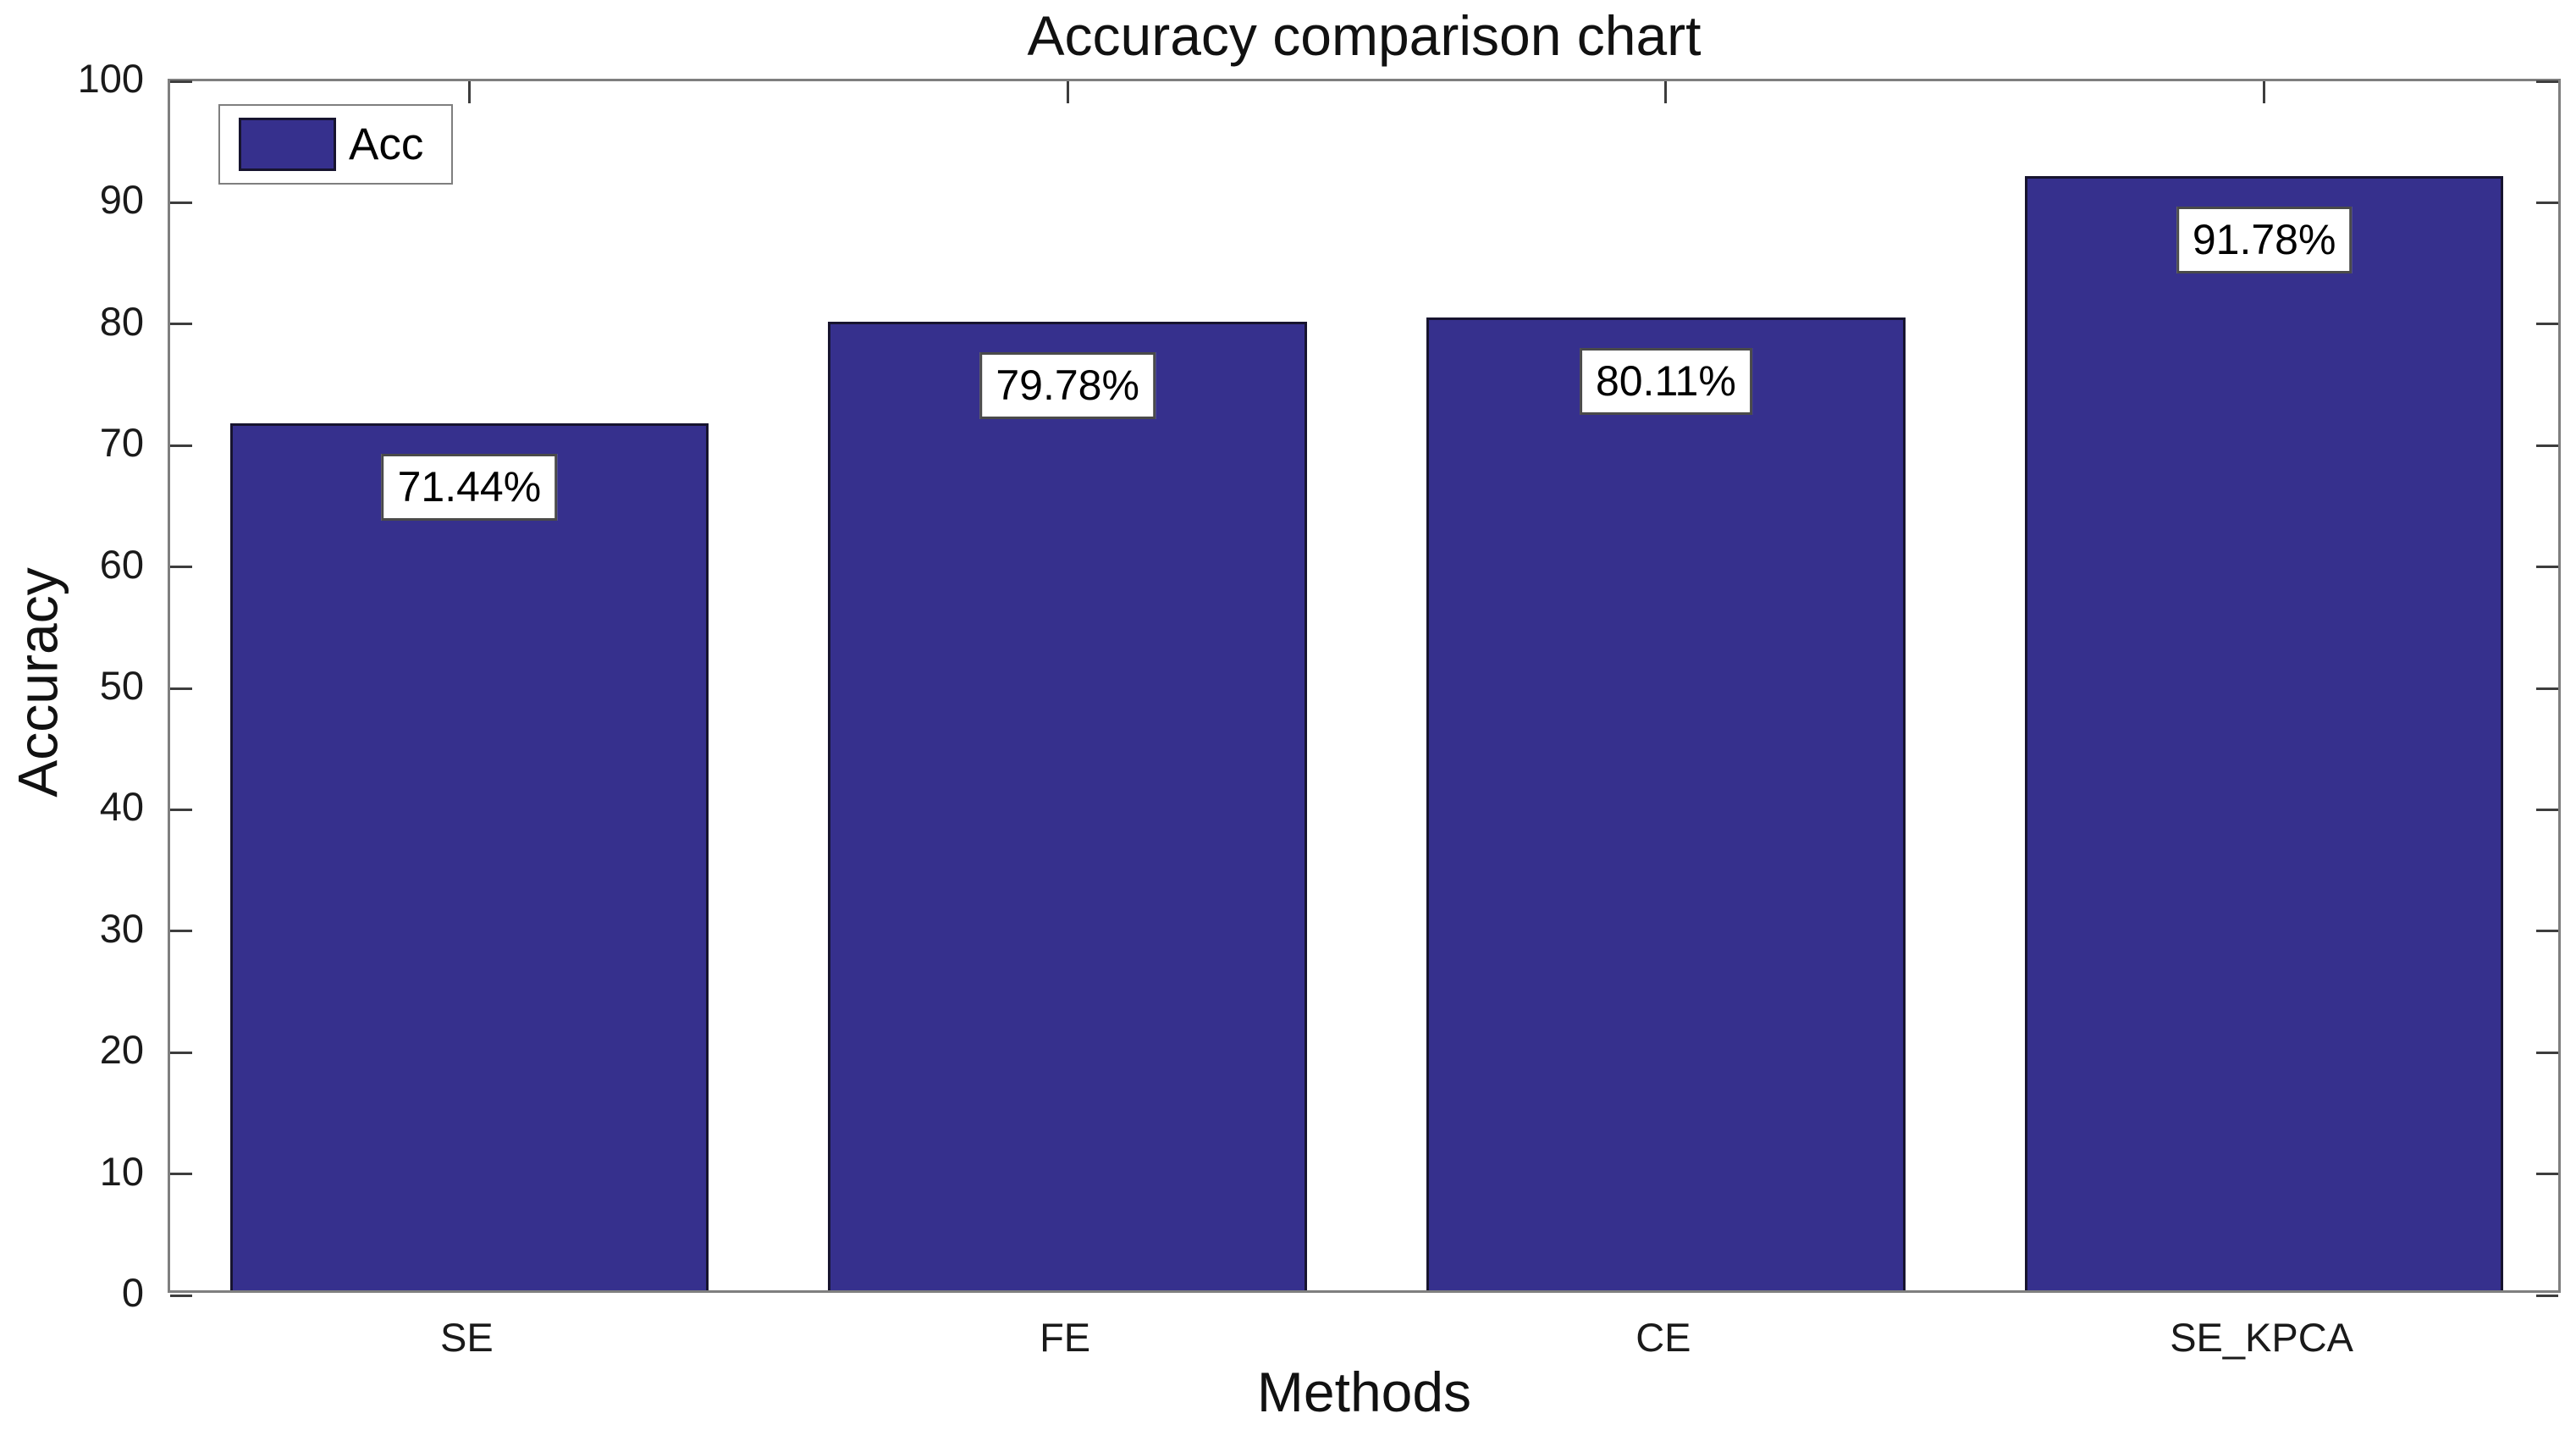  What do you see at coordinates (121, 685) in the screenshot?
I see `y-tick-label-50: 50` at bounding box center [121, 685].